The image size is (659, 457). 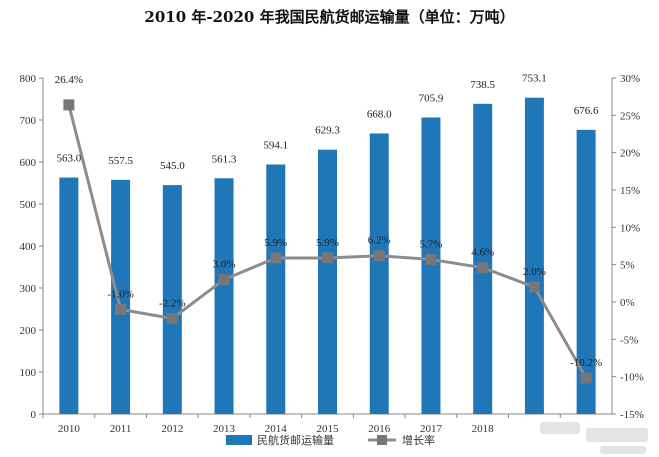 What do you see at coordinates (328, 429) in the screenshot?
I see `x-tick-label: 2015` at bounding box center [328, 429].